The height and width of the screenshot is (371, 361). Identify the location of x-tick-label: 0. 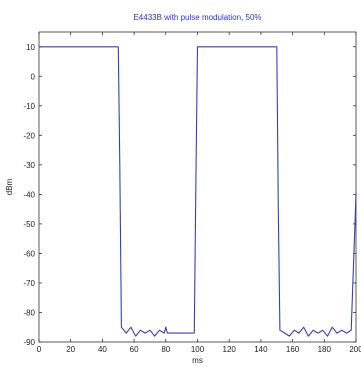
(39, 349).